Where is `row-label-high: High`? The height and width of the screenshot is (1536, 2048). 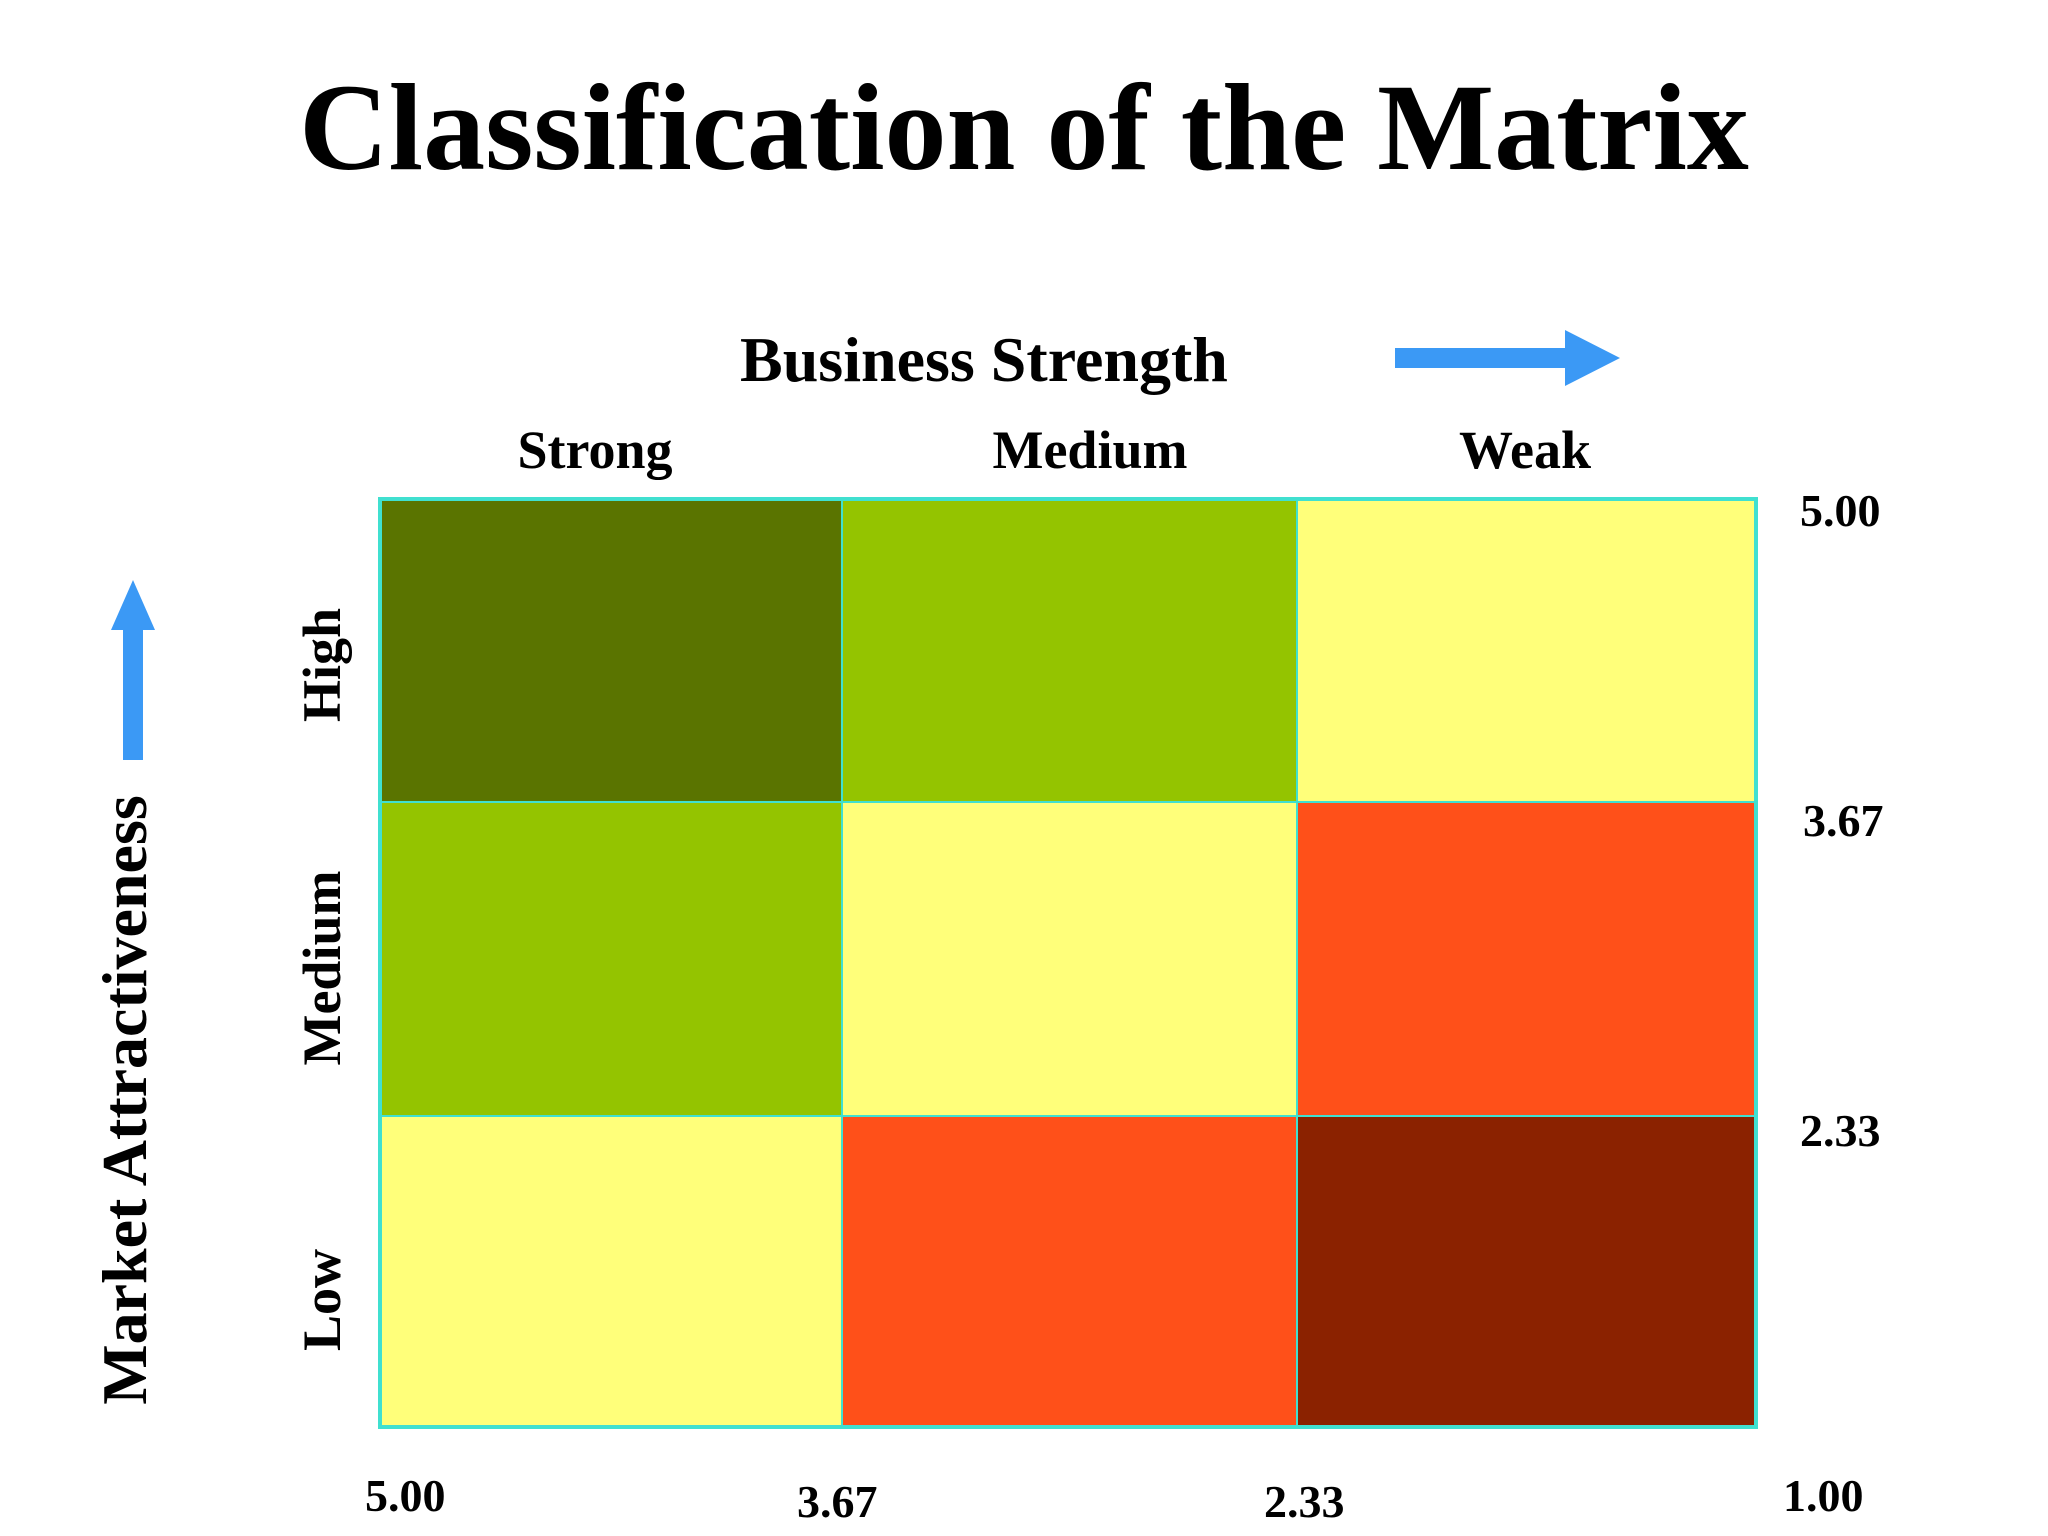 row-label-high: High is located at coordinates (322, 665).